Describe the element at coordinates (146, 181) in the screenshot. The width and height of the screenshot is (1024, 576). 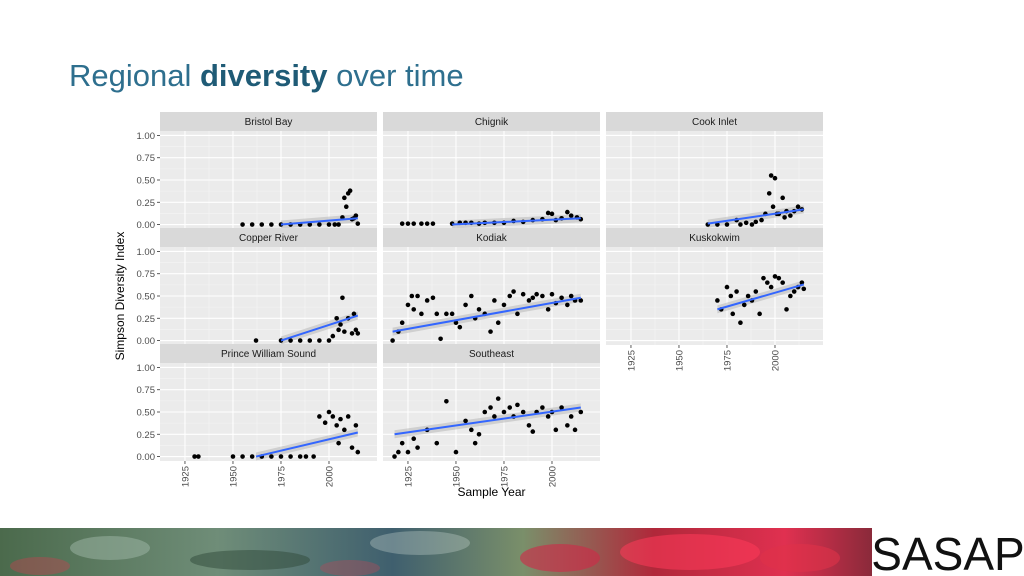
I see `y-tick-label: 0.50` at that location.